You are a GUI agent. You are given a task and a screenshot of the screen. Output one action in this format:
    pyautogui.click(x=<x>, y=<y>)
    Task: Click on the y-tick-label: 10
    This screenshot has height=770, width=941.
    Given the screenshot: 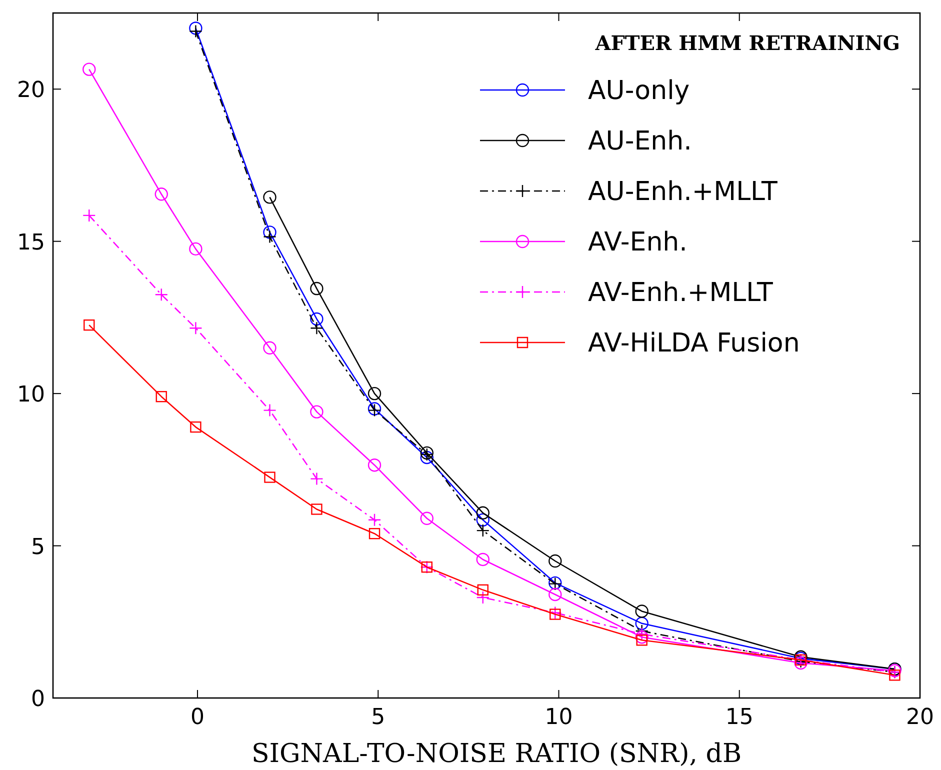 What is the action you would take?
    pyautogui.click(x=31, y=395)
    